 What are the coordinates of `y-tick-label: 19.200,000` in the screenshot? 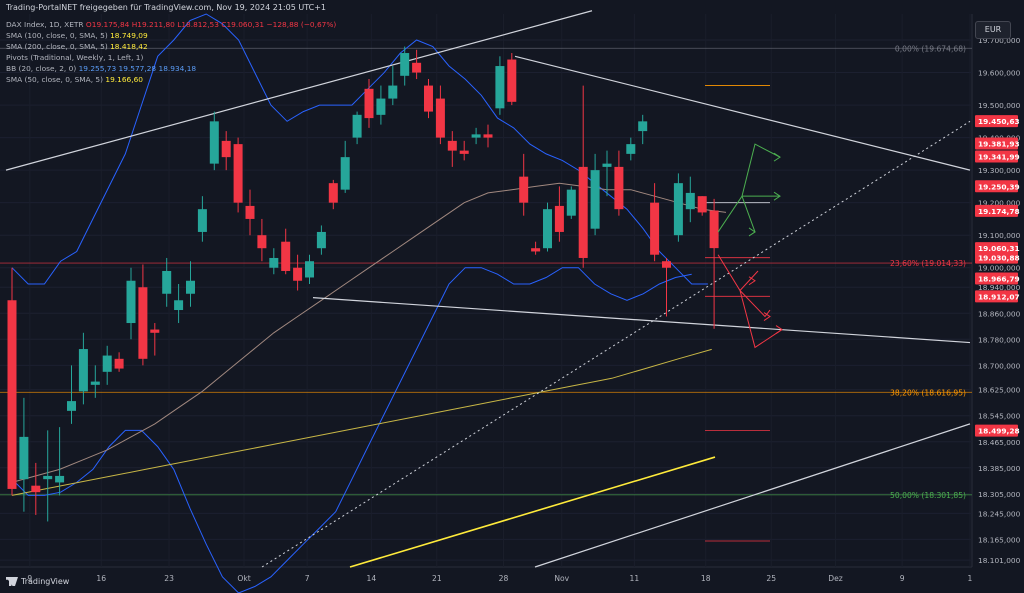 It's located at (999, 203).